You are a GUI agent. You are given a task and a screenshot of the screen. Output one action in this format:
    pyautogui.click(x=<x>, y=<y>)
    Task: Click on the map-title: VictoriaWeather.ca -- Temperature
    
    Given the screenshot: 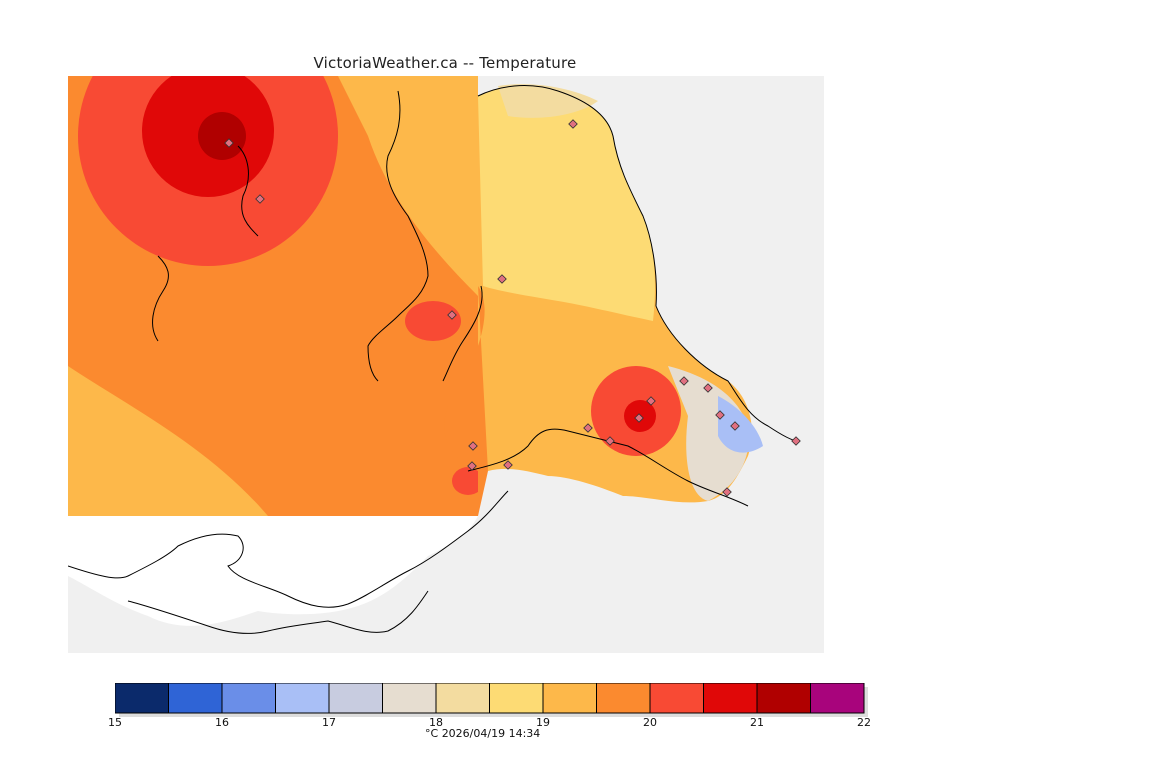 What is the action you would take?
    pyautogui.click(x=445, y=63)
    